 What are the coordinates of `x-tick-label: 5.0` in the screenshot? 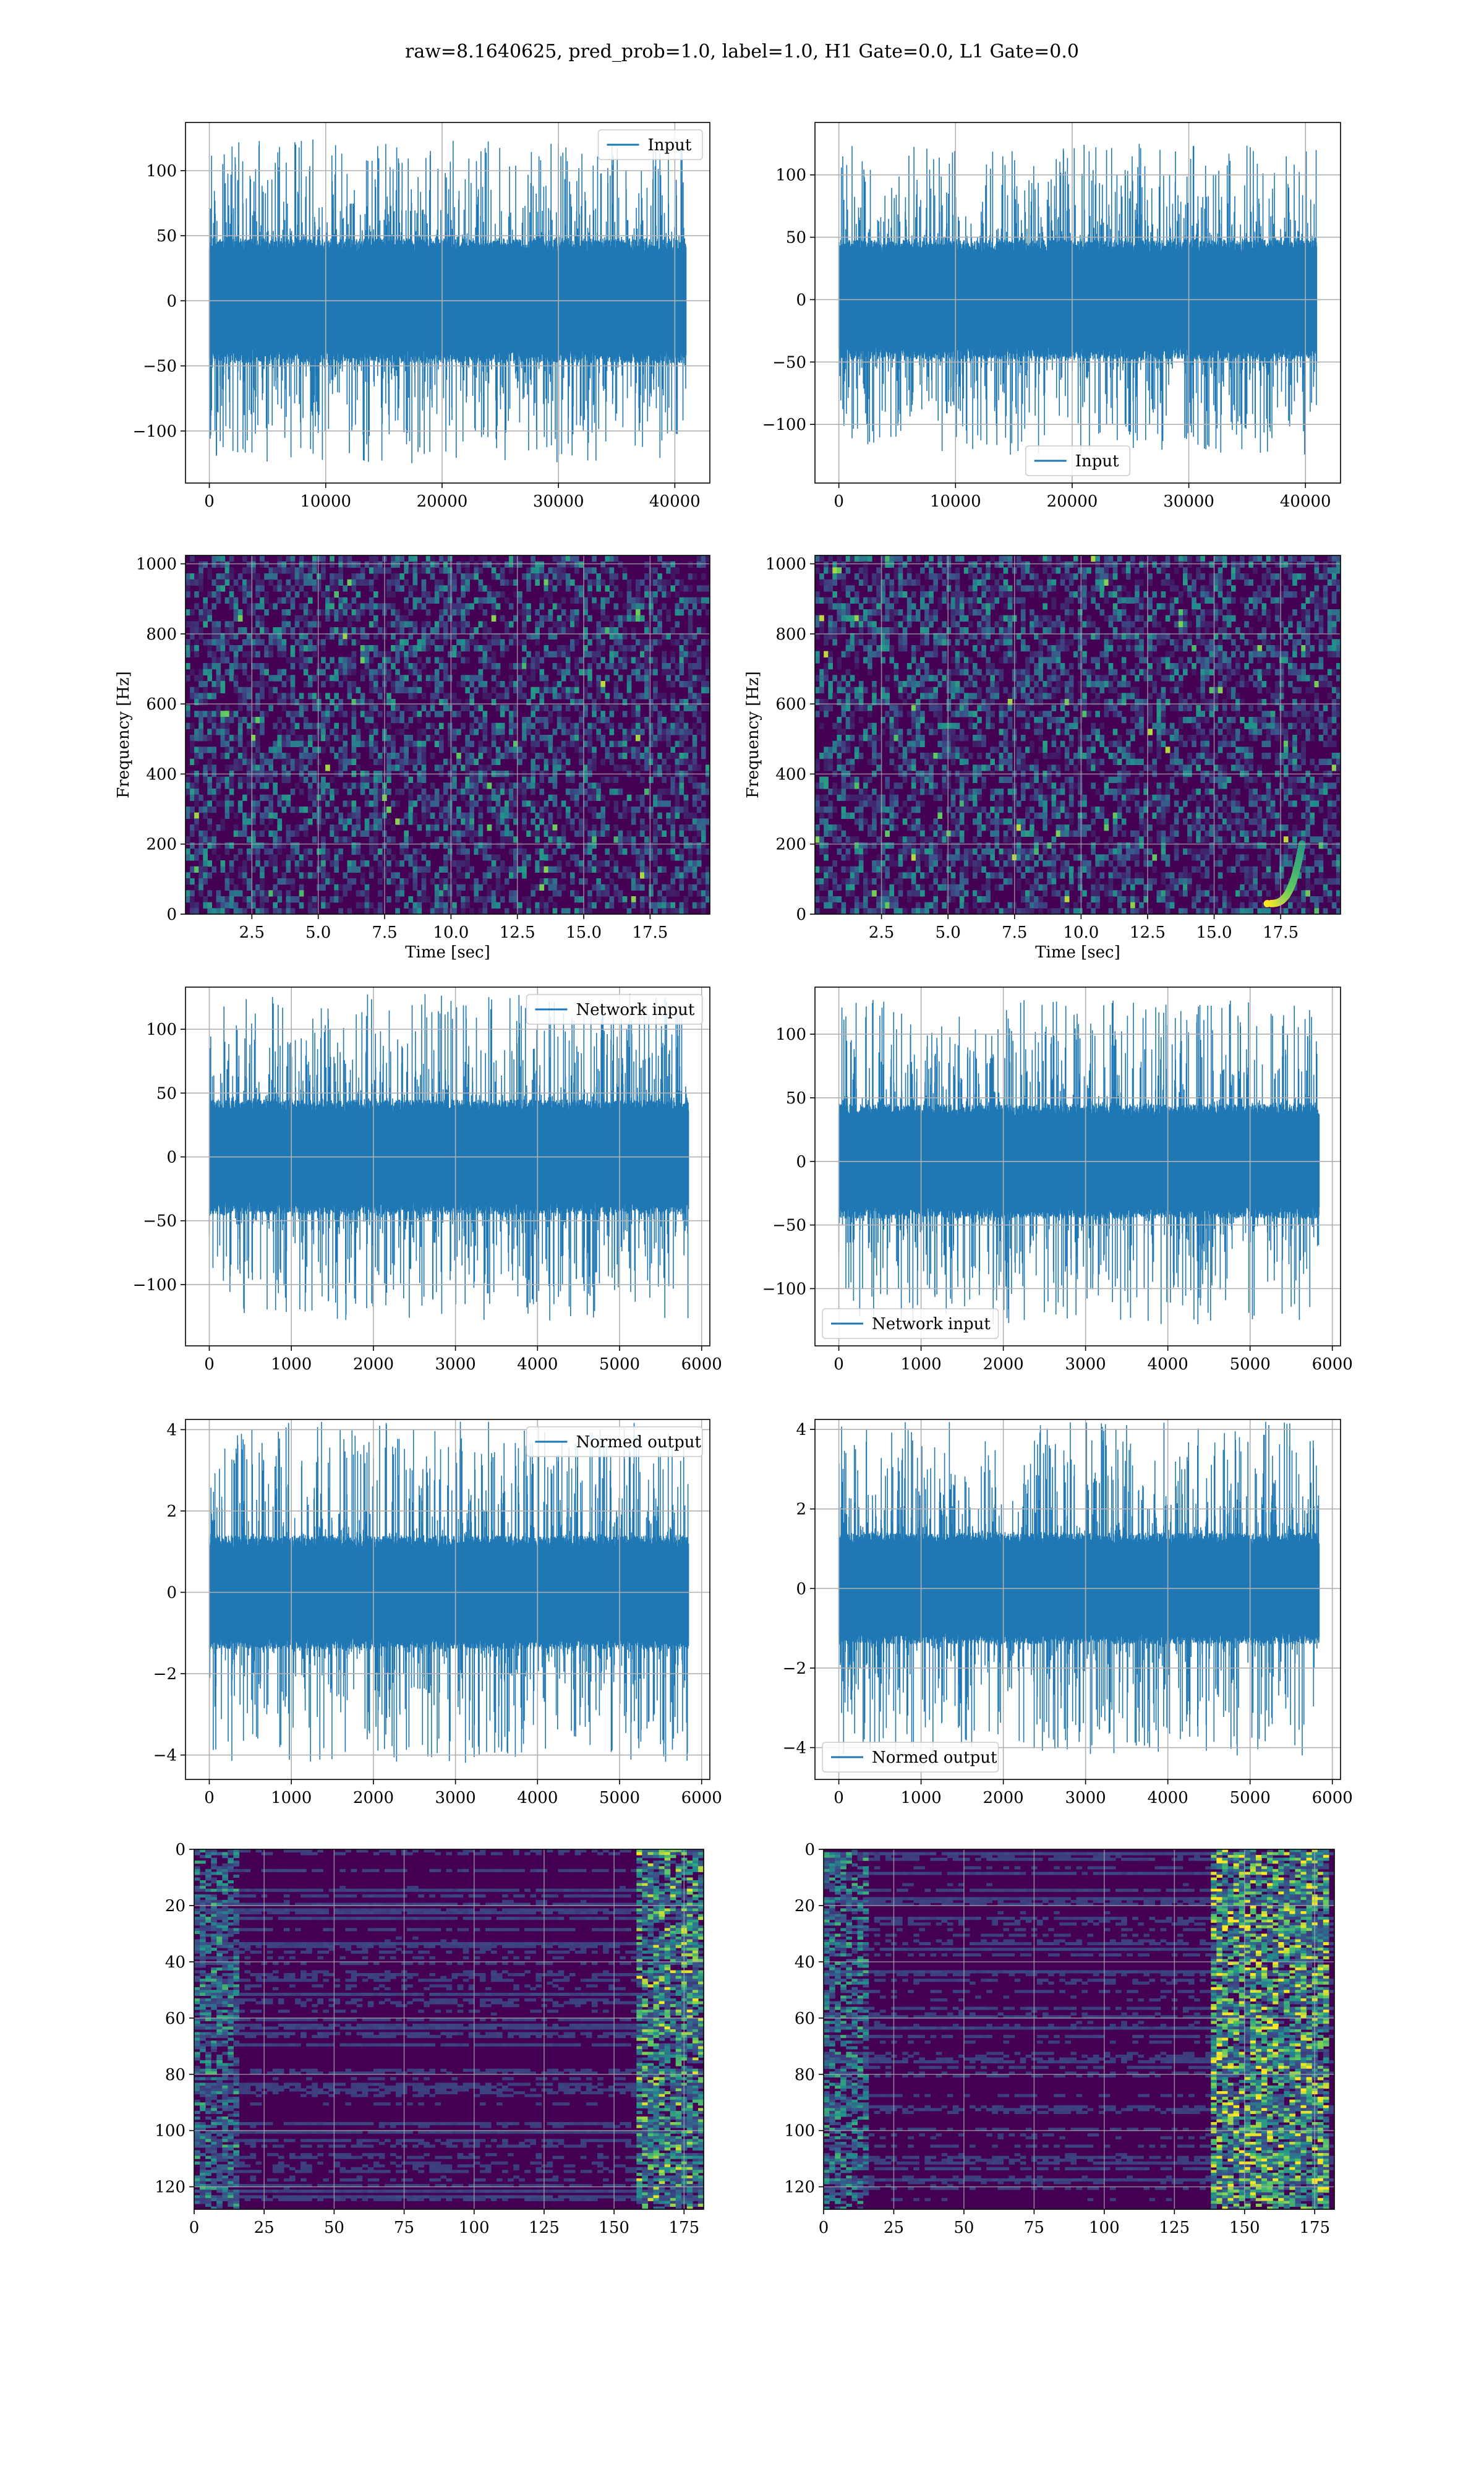 It's located at (948, 932).